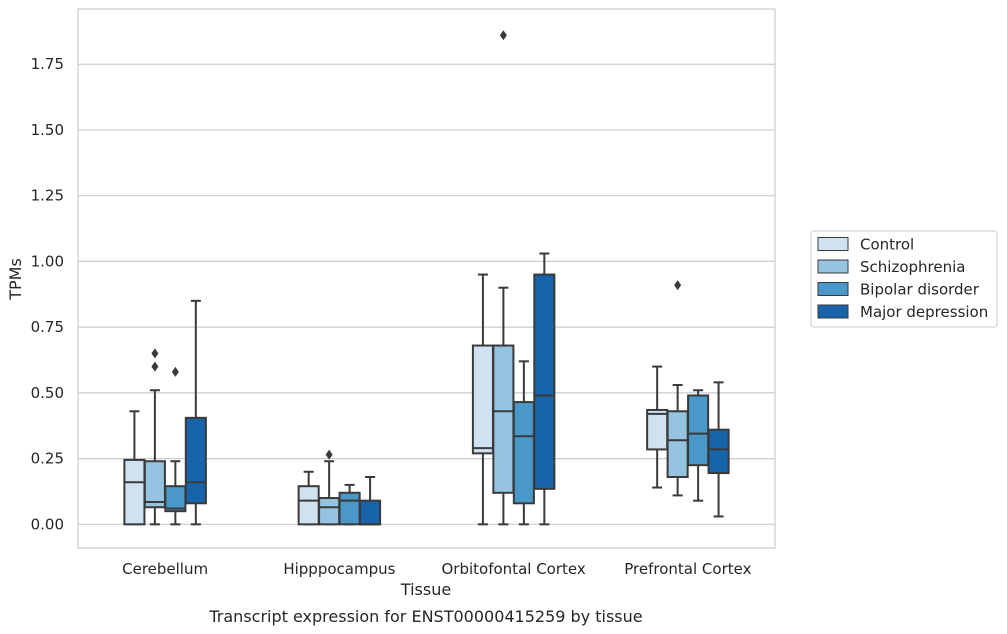 The image size is (1007, 634). What do you see at coordinates (165, 569) in the screenshot?
I see `x-tick-label: Cerebellum` at bounding box center [165, 569].